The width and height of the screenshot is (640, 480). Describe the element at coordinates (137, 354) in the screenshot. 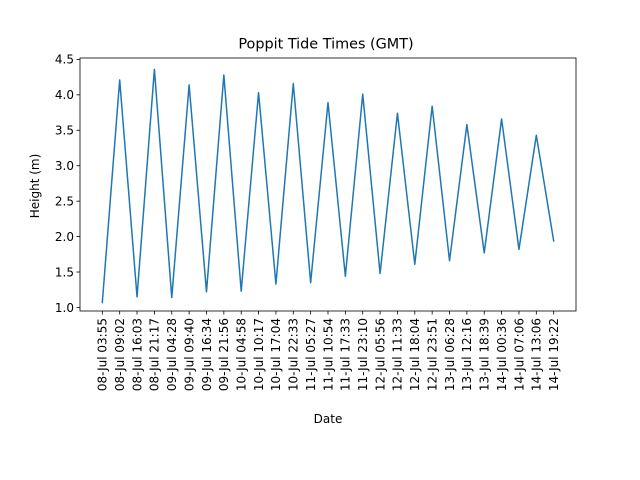

I see `x-tick-label: 08-Jul 16:03` at that location.